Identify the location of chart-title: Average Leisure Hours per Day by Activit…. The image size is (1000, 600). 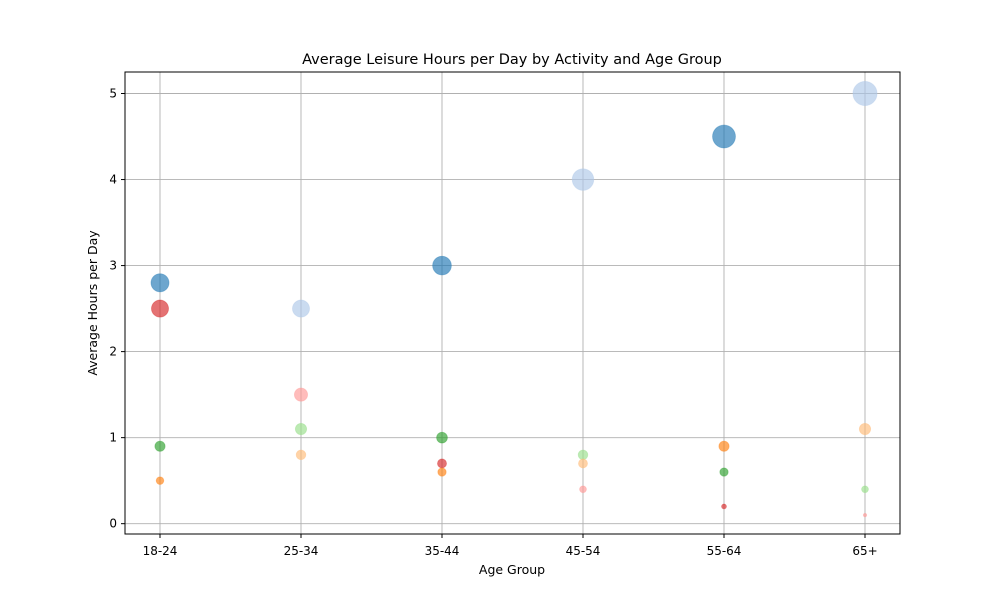
(512, 60).